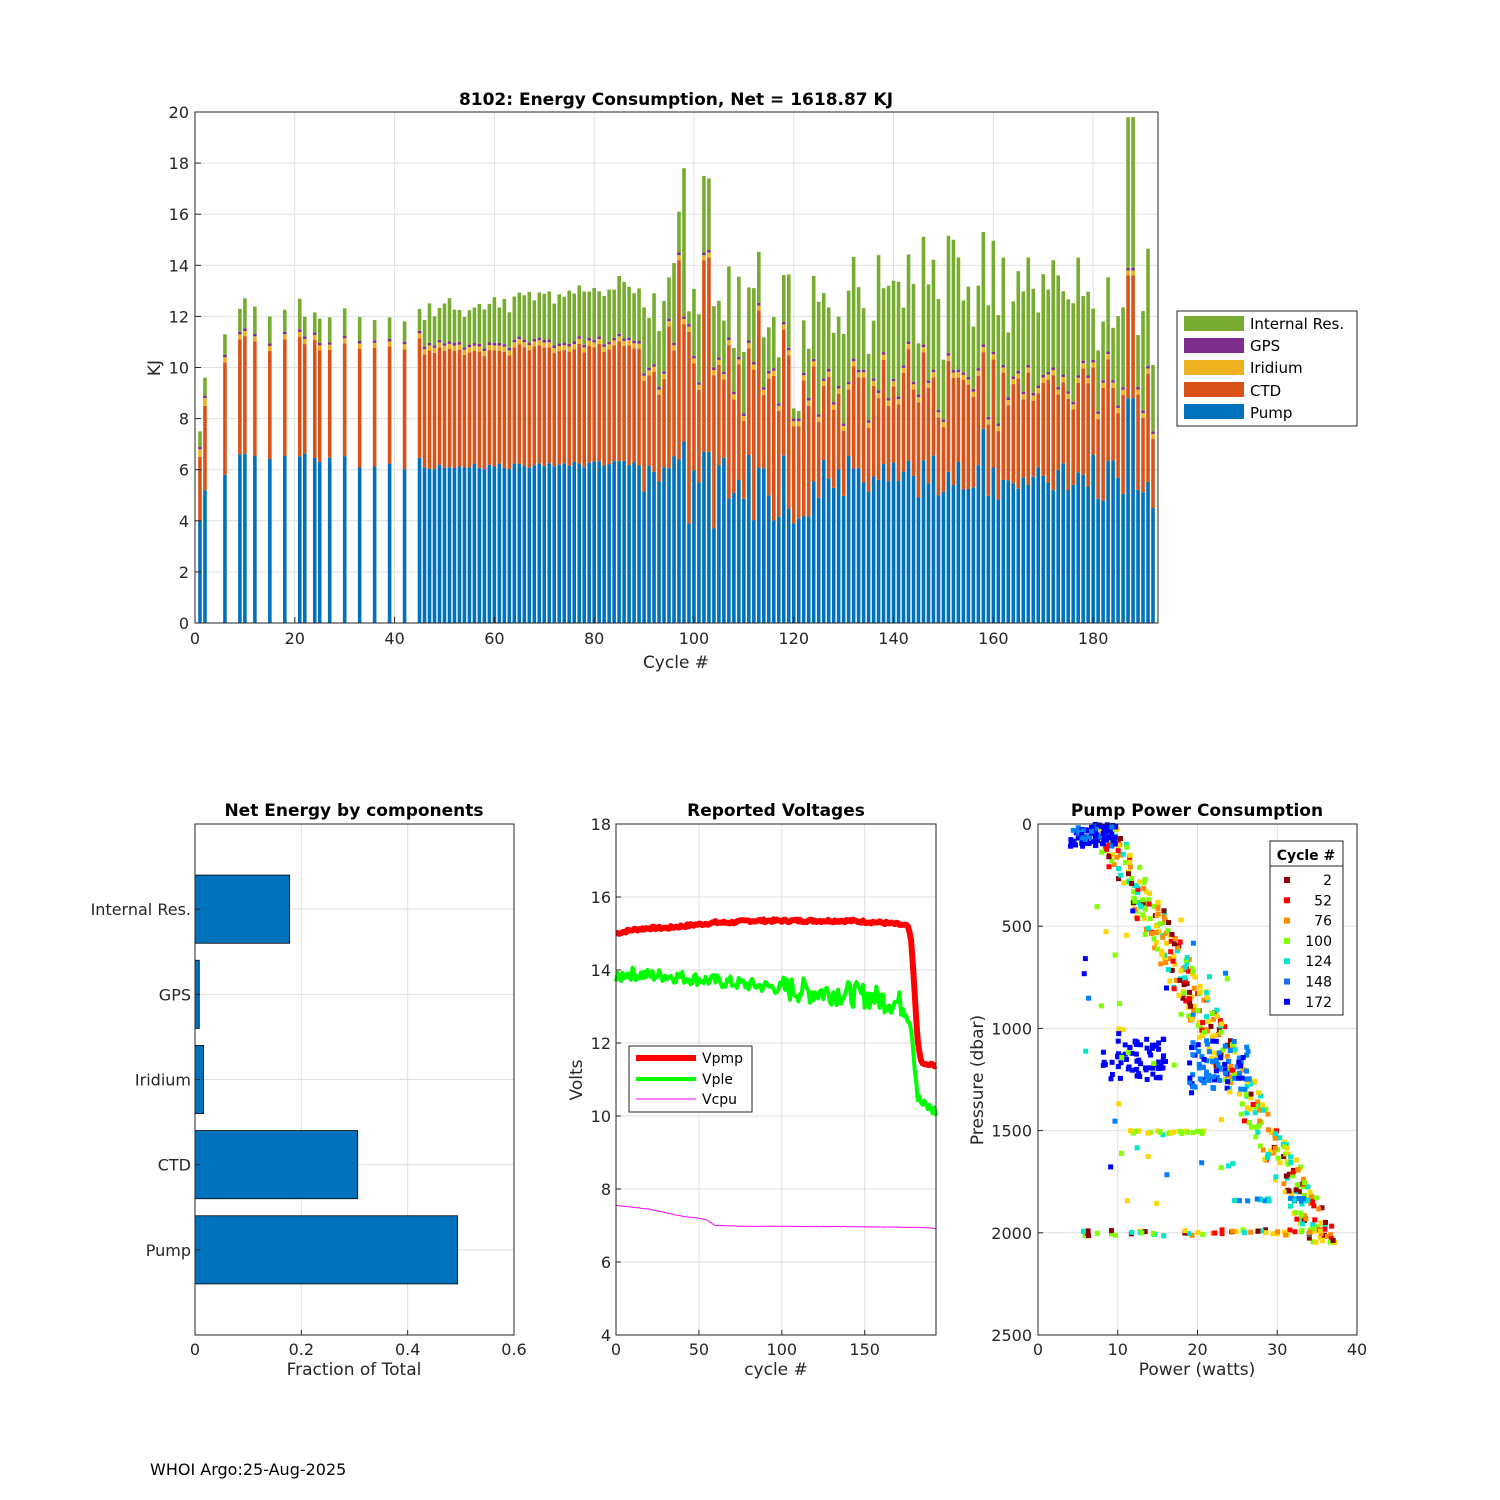 This screenshot has width=1500, height=1500. What do you see at coordinates (1276, 368) in the screenshot?
I see `legend-label-iridium: Iridium` at bounding box center [1276, 368].